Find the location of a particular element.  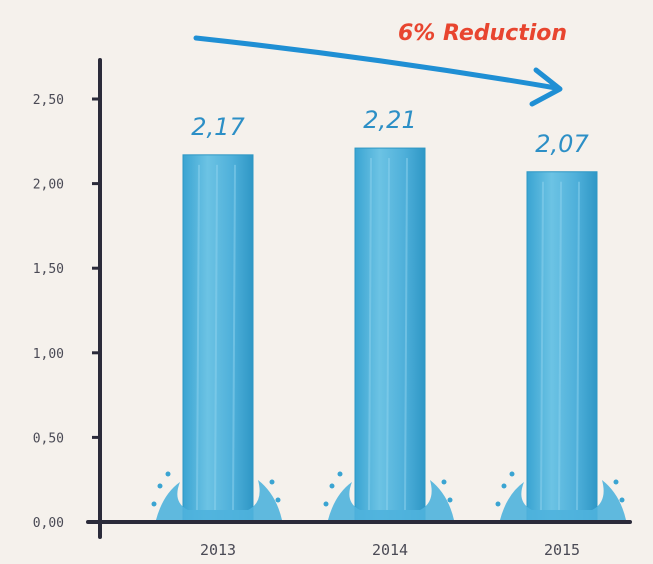

y-tick-label: 2,00 is located at coordinates (48, 185).